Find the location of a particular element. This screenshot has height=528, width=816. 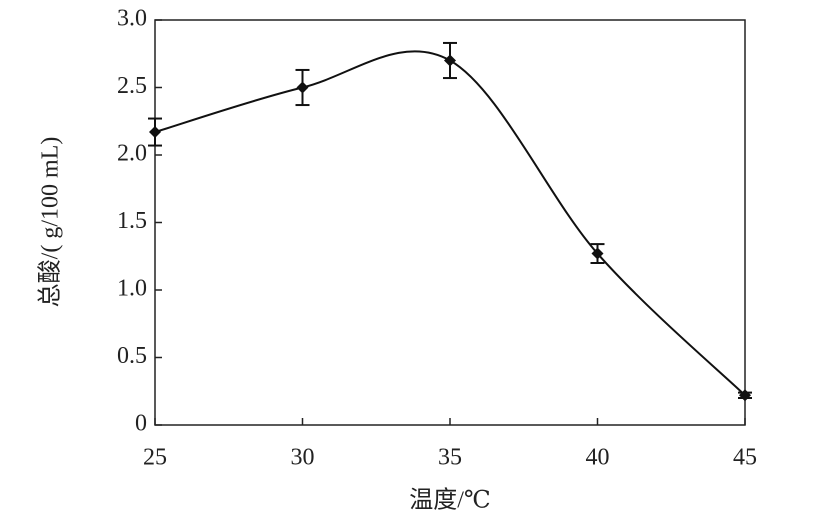

y-tick-label: 3.0 is located at coordinates (132, 19).